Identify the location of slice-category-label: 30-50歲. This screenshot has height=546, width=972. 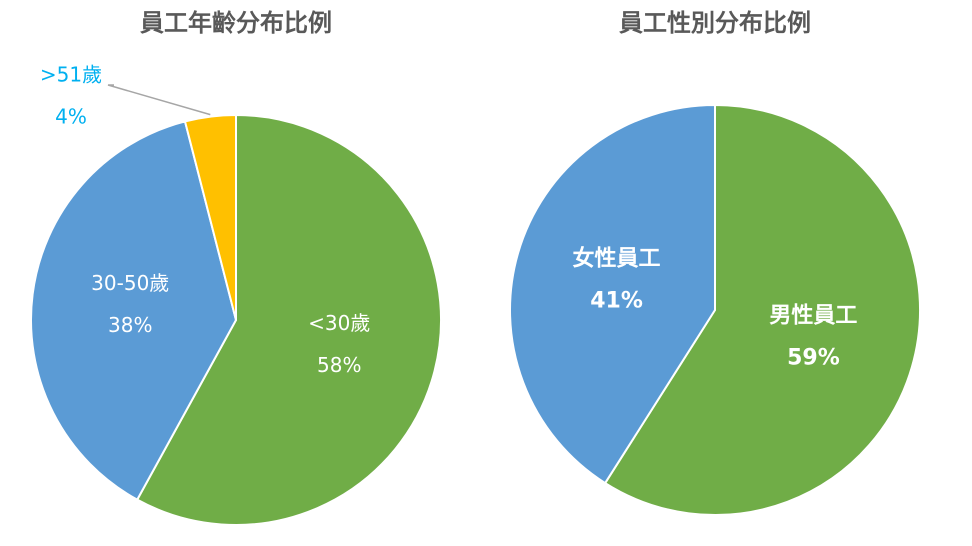
(130, 283).